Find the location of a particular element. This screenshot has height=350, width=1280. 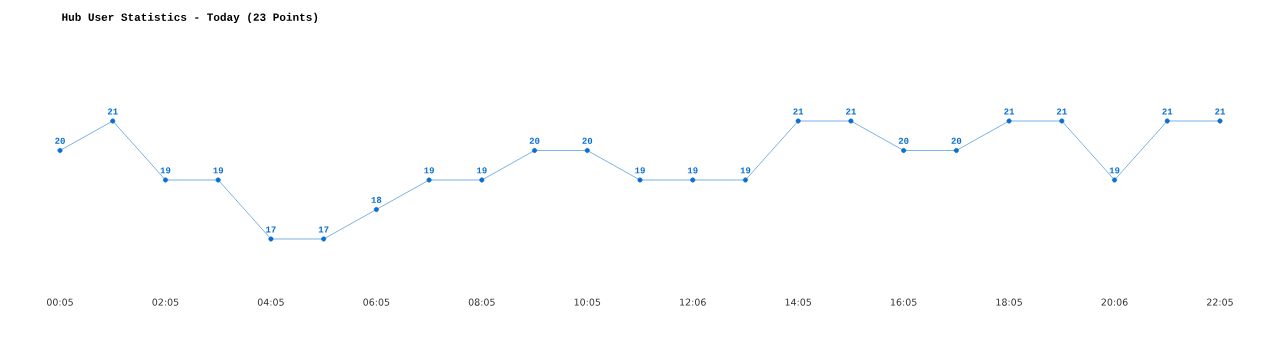

x-tick-label: 16:05 is located at coordinates (903, 302).